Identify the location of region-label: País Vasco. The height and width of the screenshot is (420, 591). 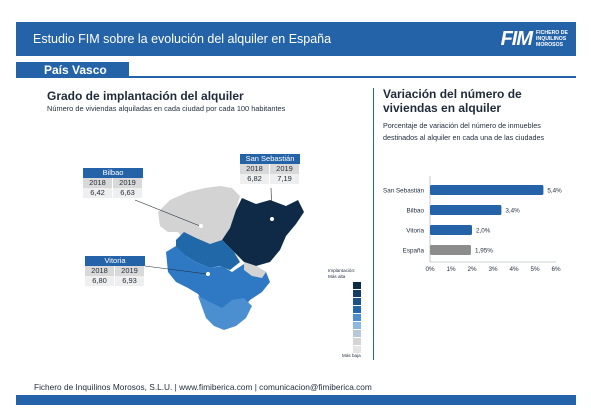
(72, 70).